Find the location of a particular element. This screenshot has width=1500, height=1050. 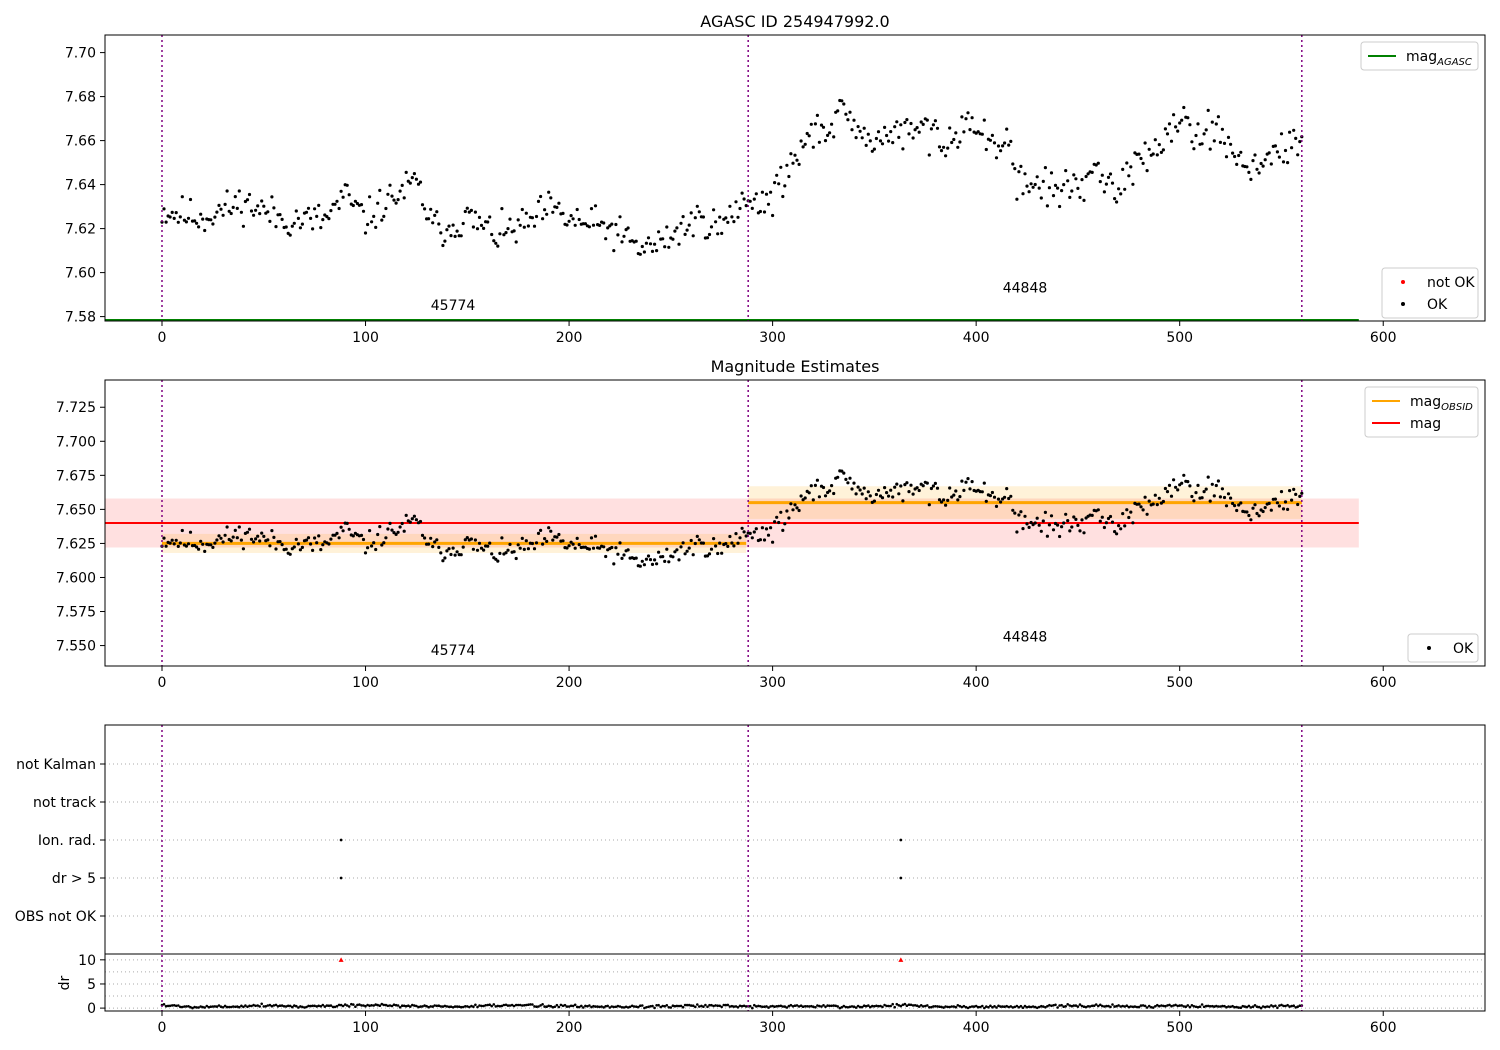

legend-dot-swatch is located at coordinates (1403, 282).